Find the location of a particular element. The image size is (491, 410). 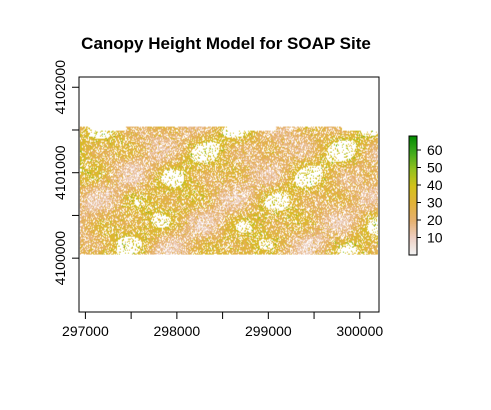

y-tick-label: 4101000 is located at coordinates (60, 172).